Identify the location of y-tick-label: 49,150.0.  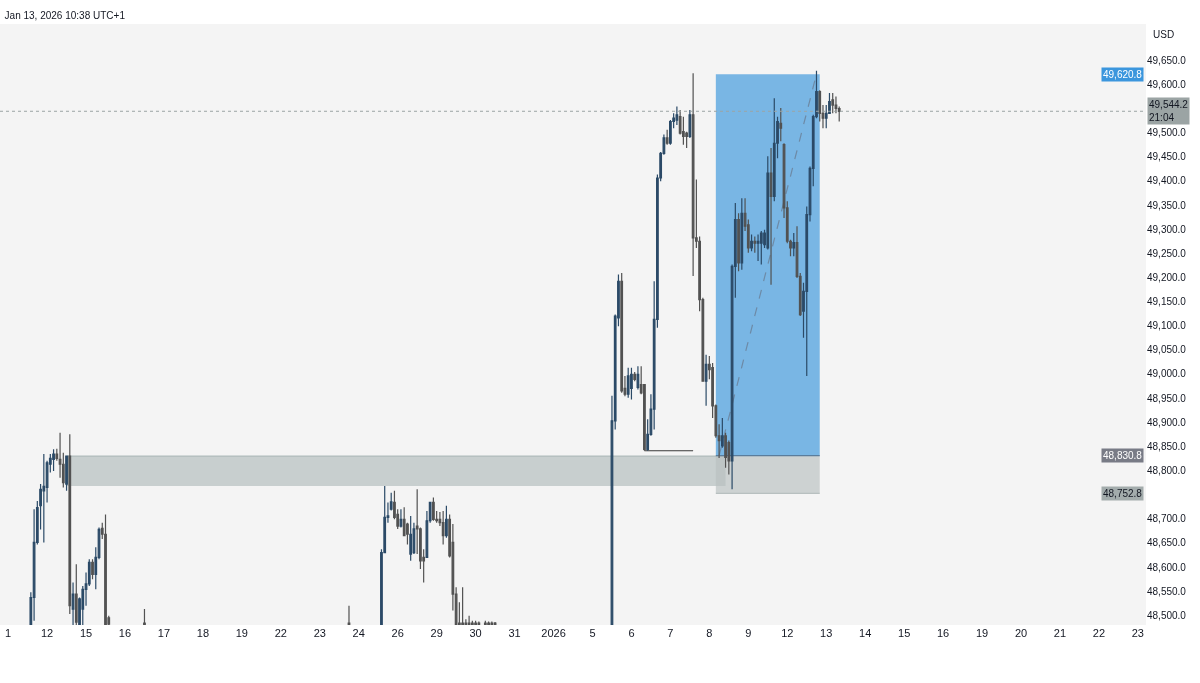
(1167, 302).